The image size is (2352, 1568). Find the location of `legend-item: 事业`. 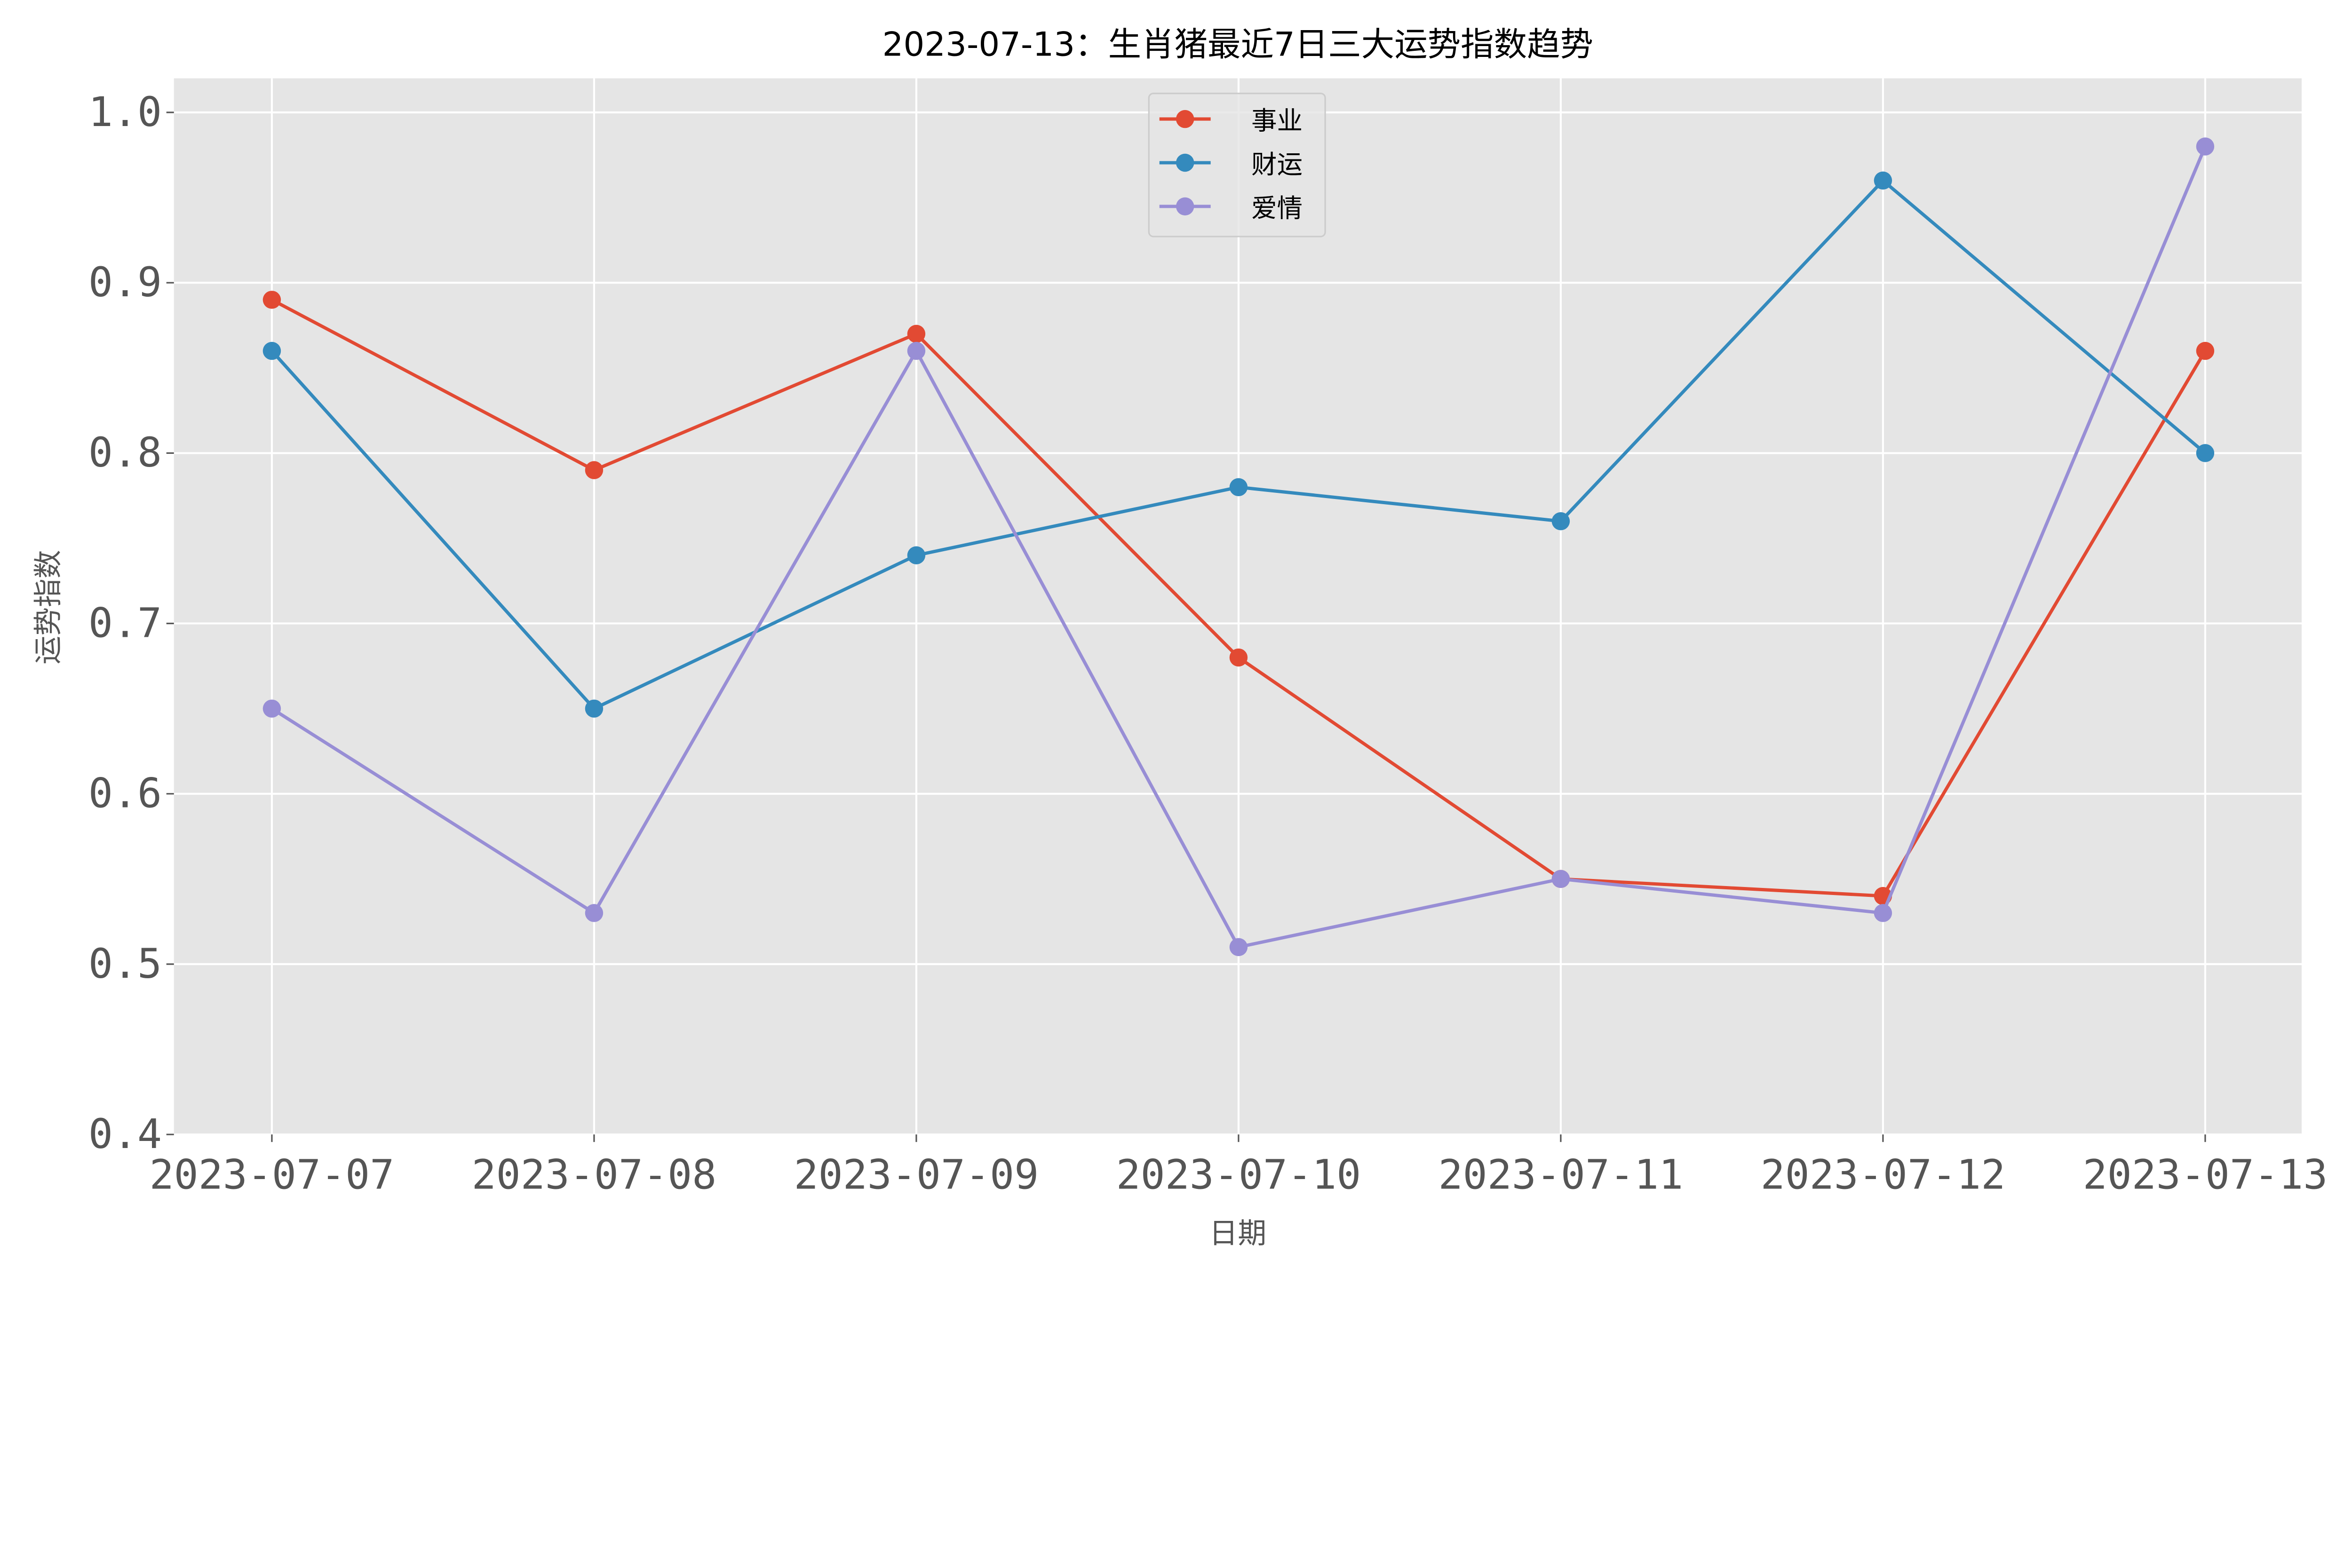

legend-item: 事业 is located at coordinates (1231, 120).